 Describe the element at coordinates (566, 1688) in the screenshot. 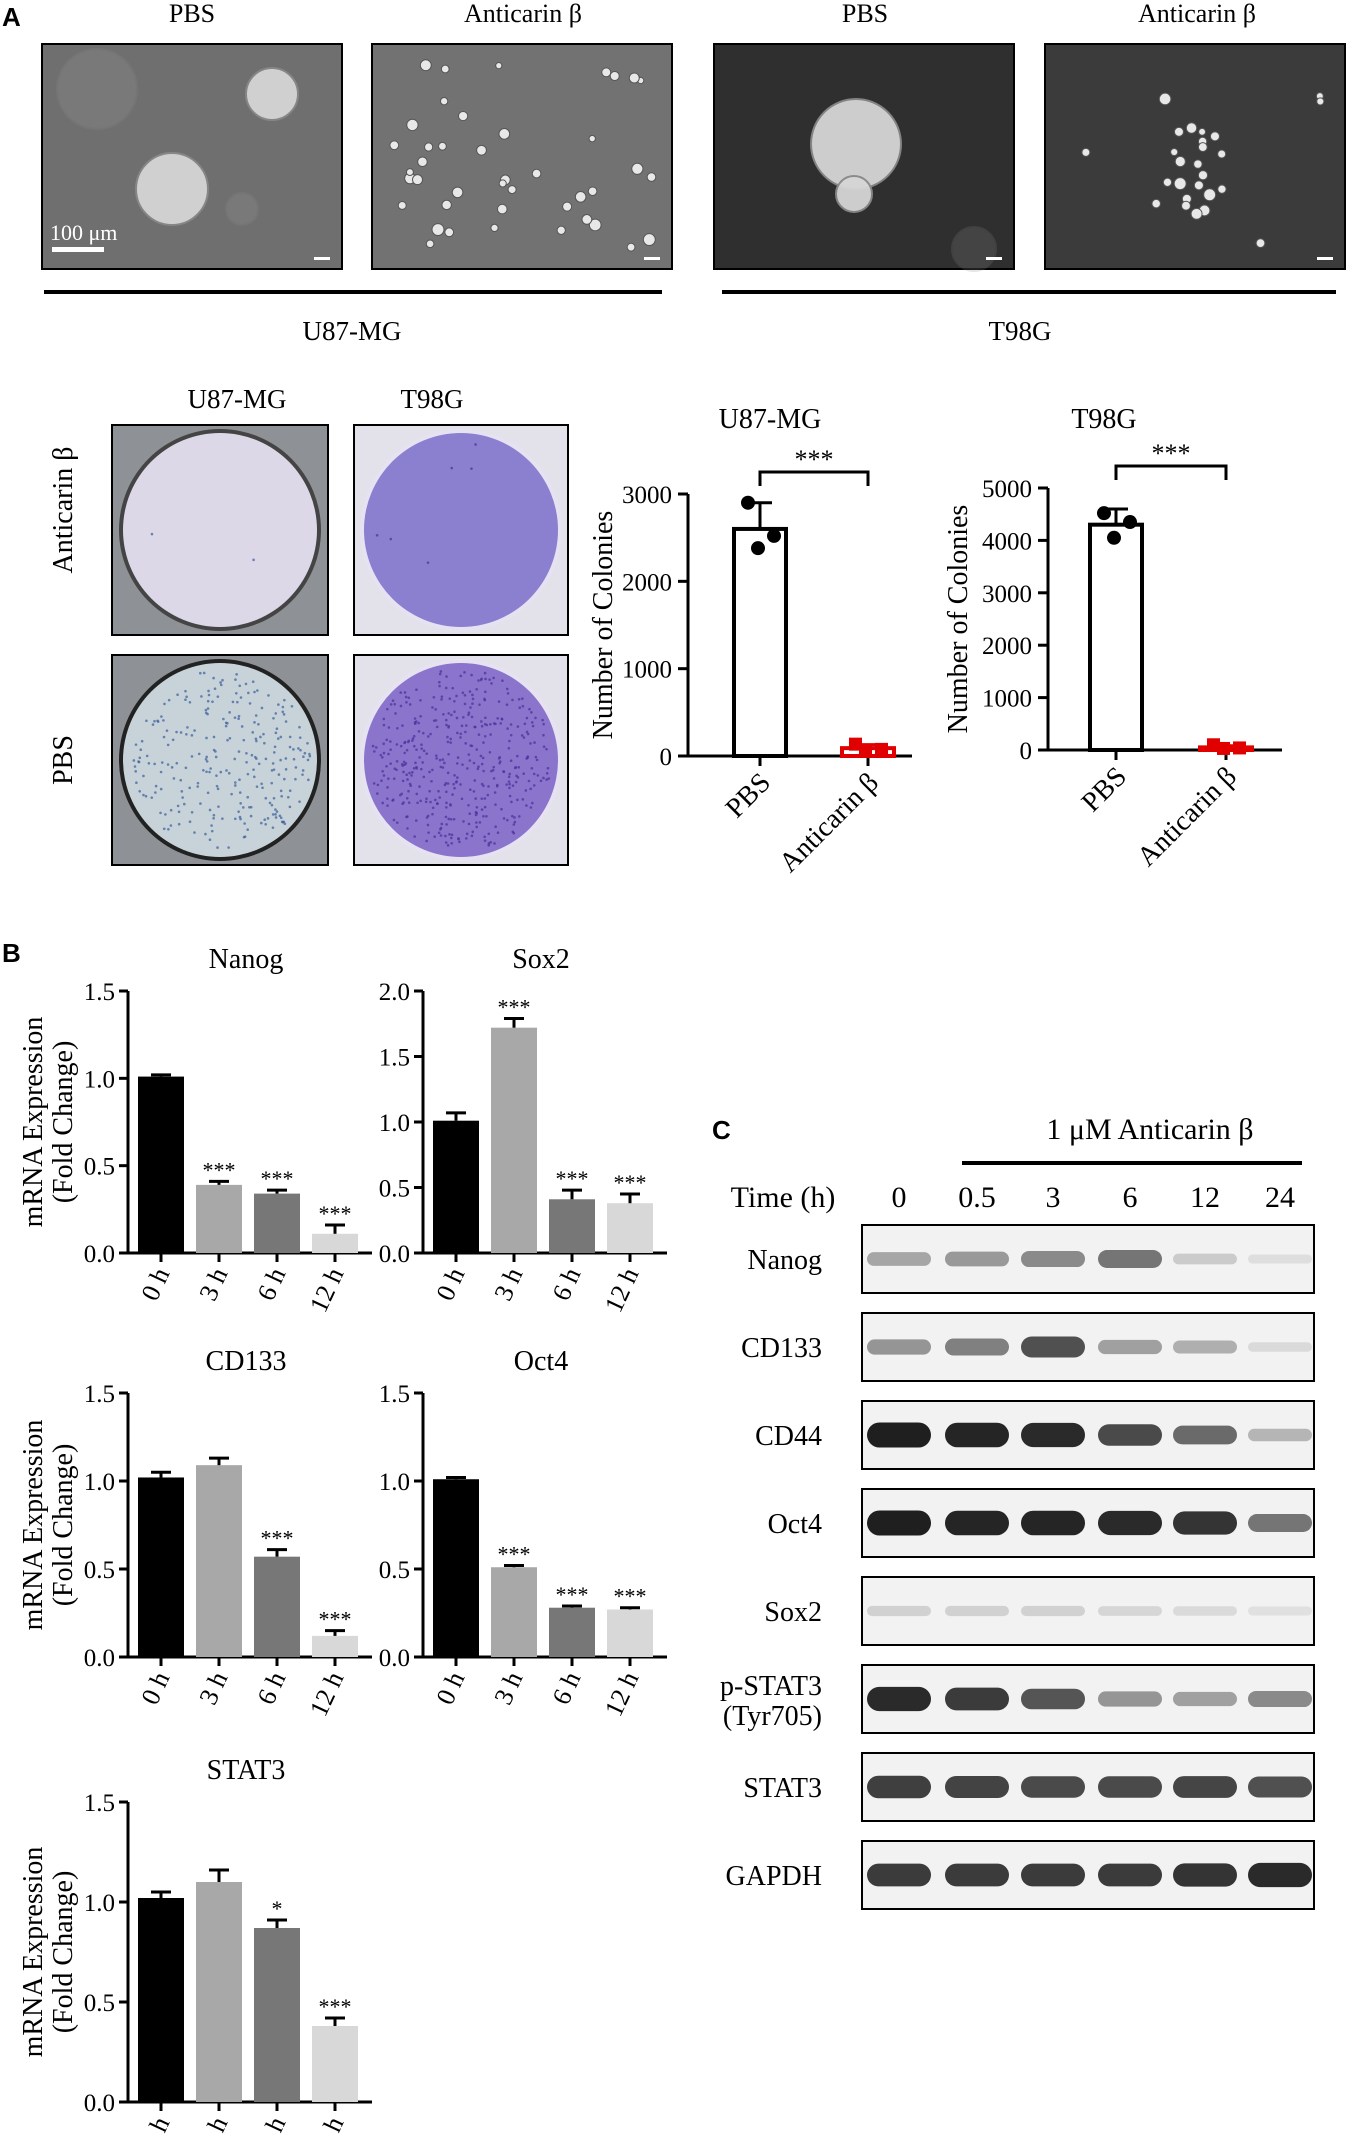

I see `x-tick-label: 6 h` at that location.